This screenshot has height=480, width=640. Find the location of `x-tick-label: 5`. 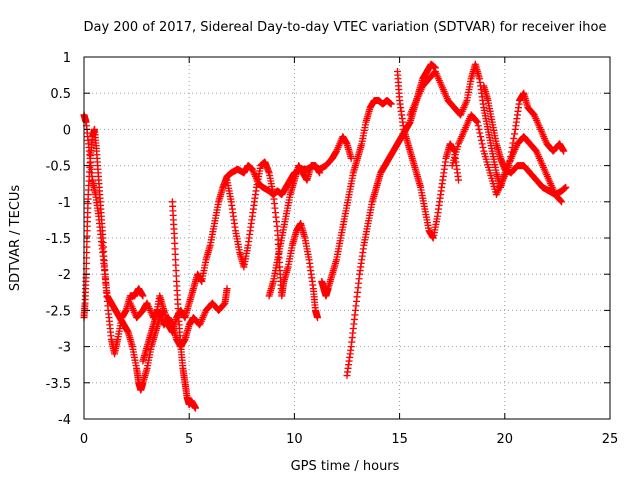

x-tick-label: 5 is located at coordinates (189, 439).